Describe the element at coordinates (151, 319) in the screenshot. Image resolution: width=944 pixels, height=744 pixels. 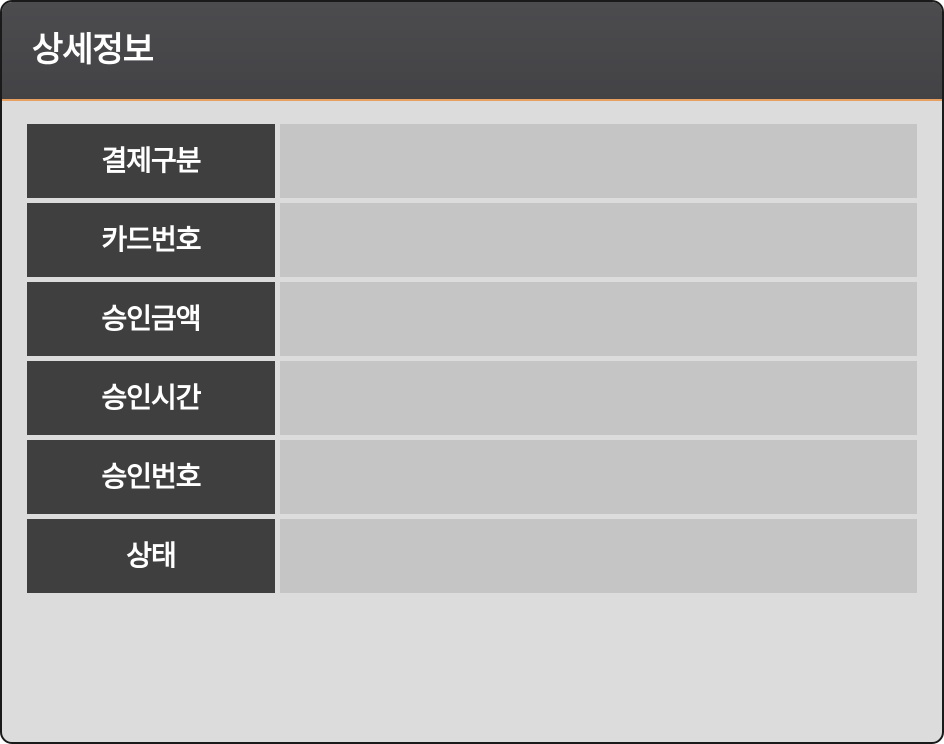
I see `approval-amount-label: 승인금액` at that location.